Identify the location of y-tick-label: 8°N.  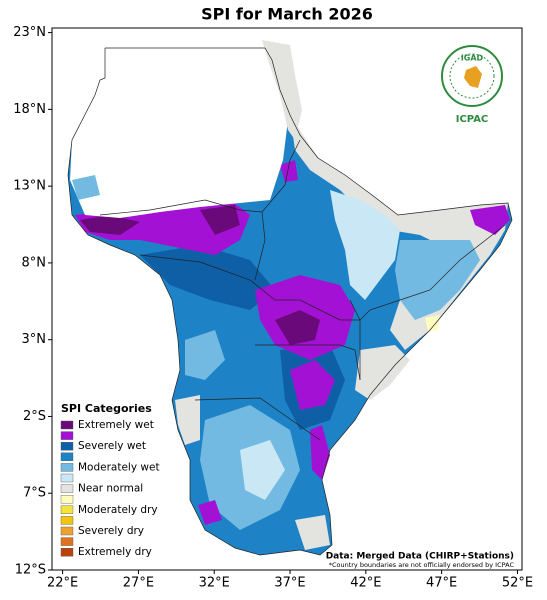
(34, 262).